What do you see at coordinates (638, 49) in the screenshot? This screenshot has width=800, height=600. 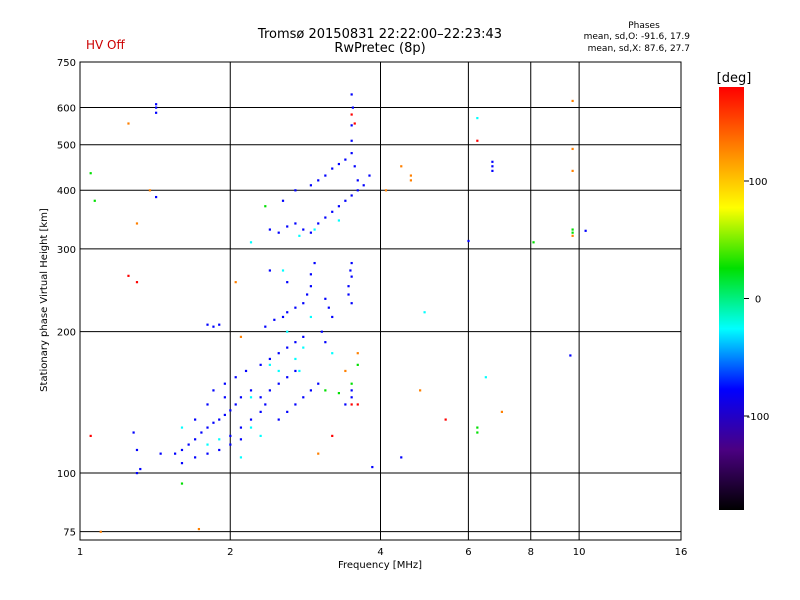 I see `phase-stats-x: mean, sd,X: 87.6, 27.7` at bounding box center [638, 49].